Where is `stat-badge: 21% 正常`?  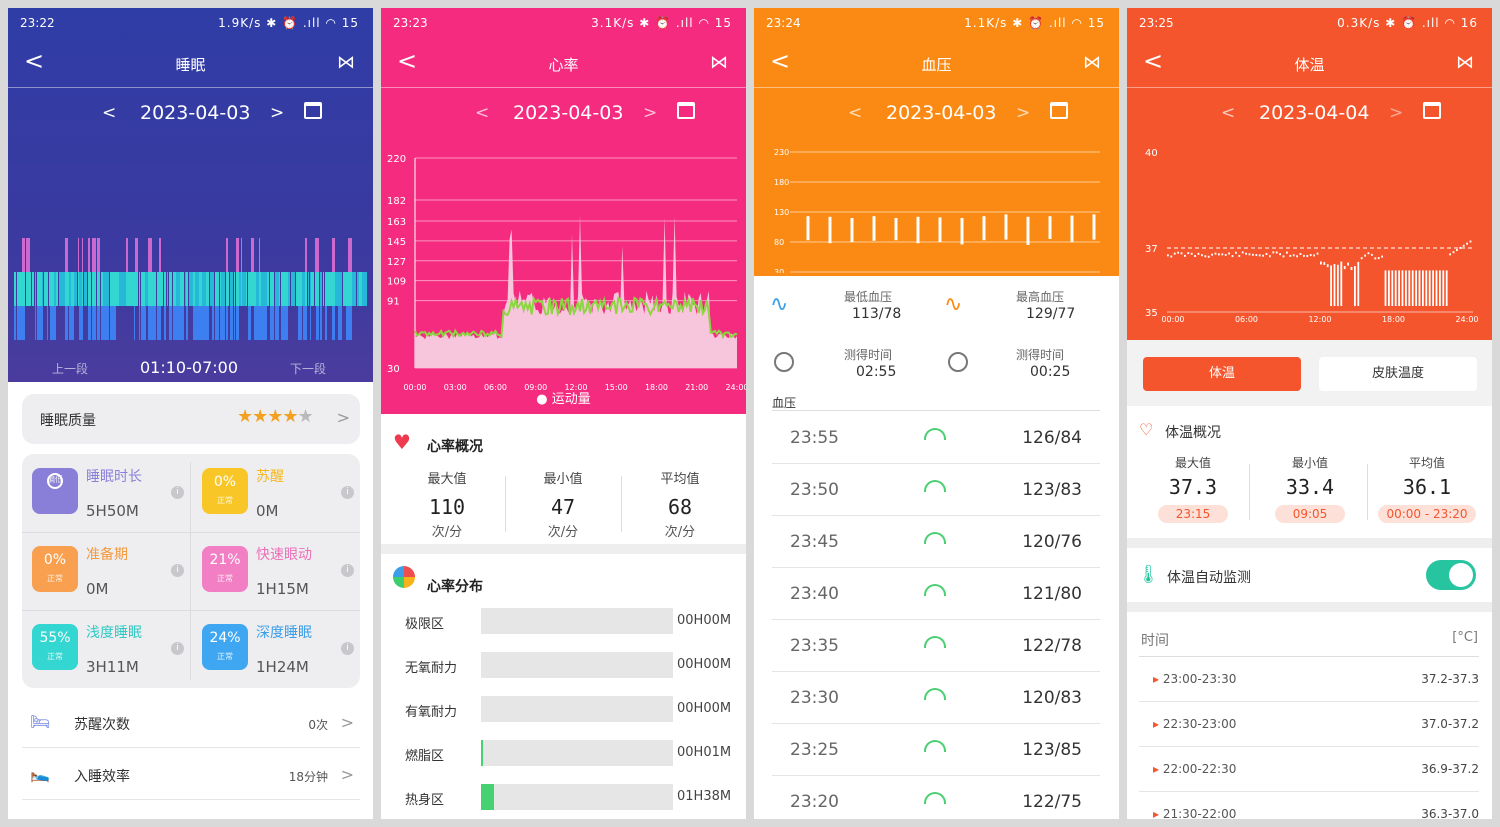 stat-badge: 21% 正常 is located at coordinates (225, 569).